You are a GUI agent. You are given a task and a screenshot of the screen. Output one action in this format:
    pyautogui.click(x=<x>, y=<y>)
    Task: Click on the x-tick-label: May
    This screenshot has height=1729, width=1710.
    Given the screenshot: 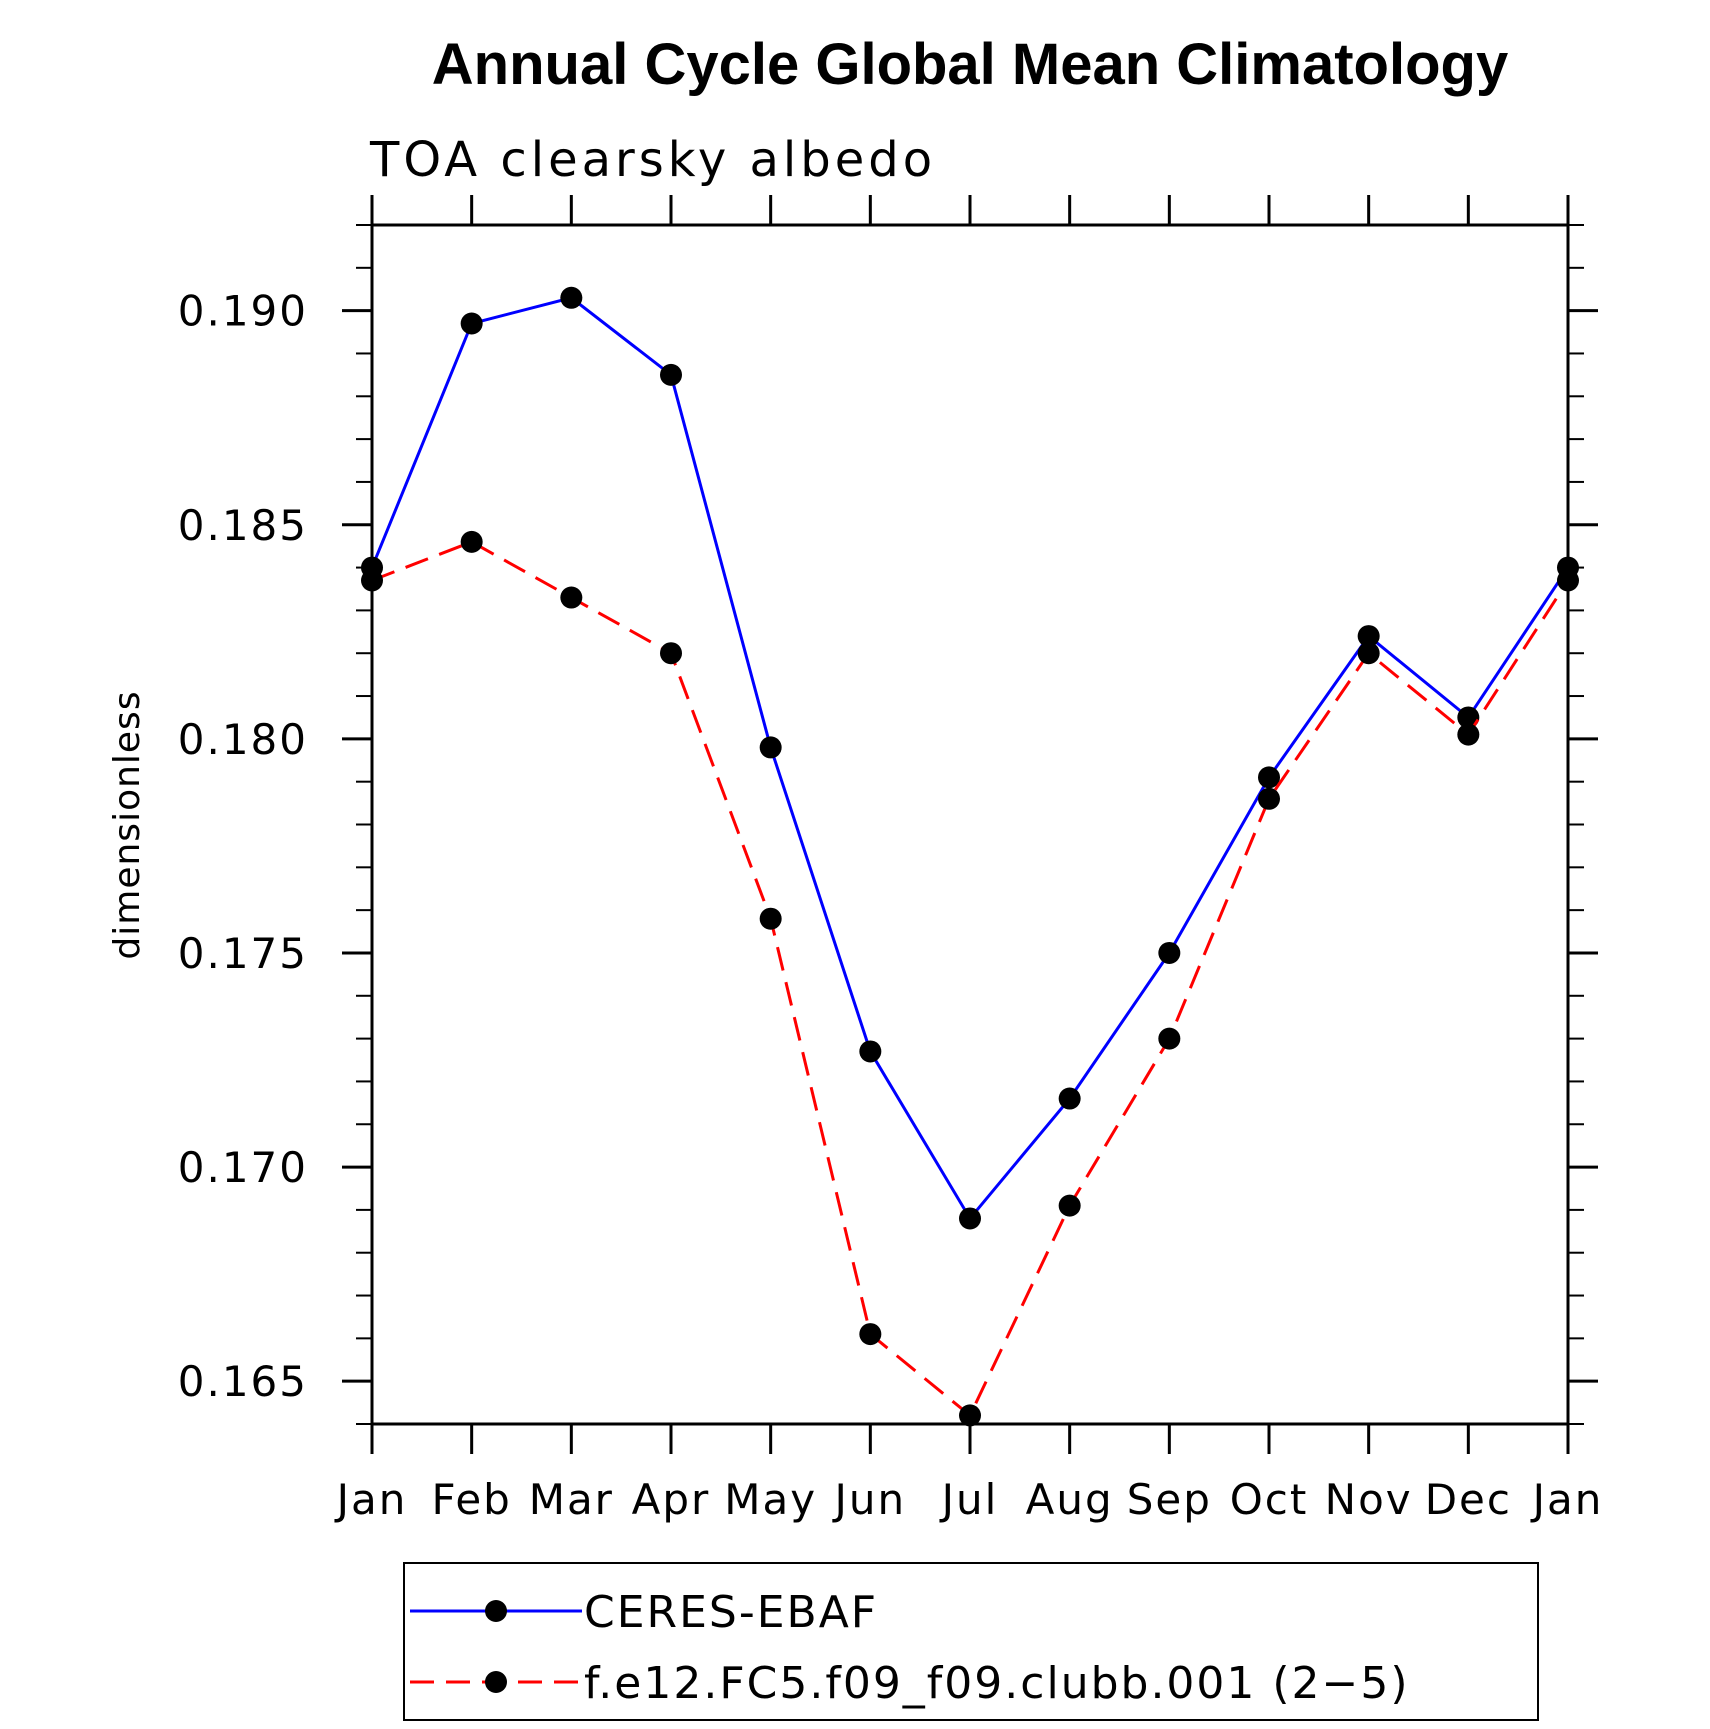 What is the action you would take?
    pyautogui.click(x=770, y=1499)
    